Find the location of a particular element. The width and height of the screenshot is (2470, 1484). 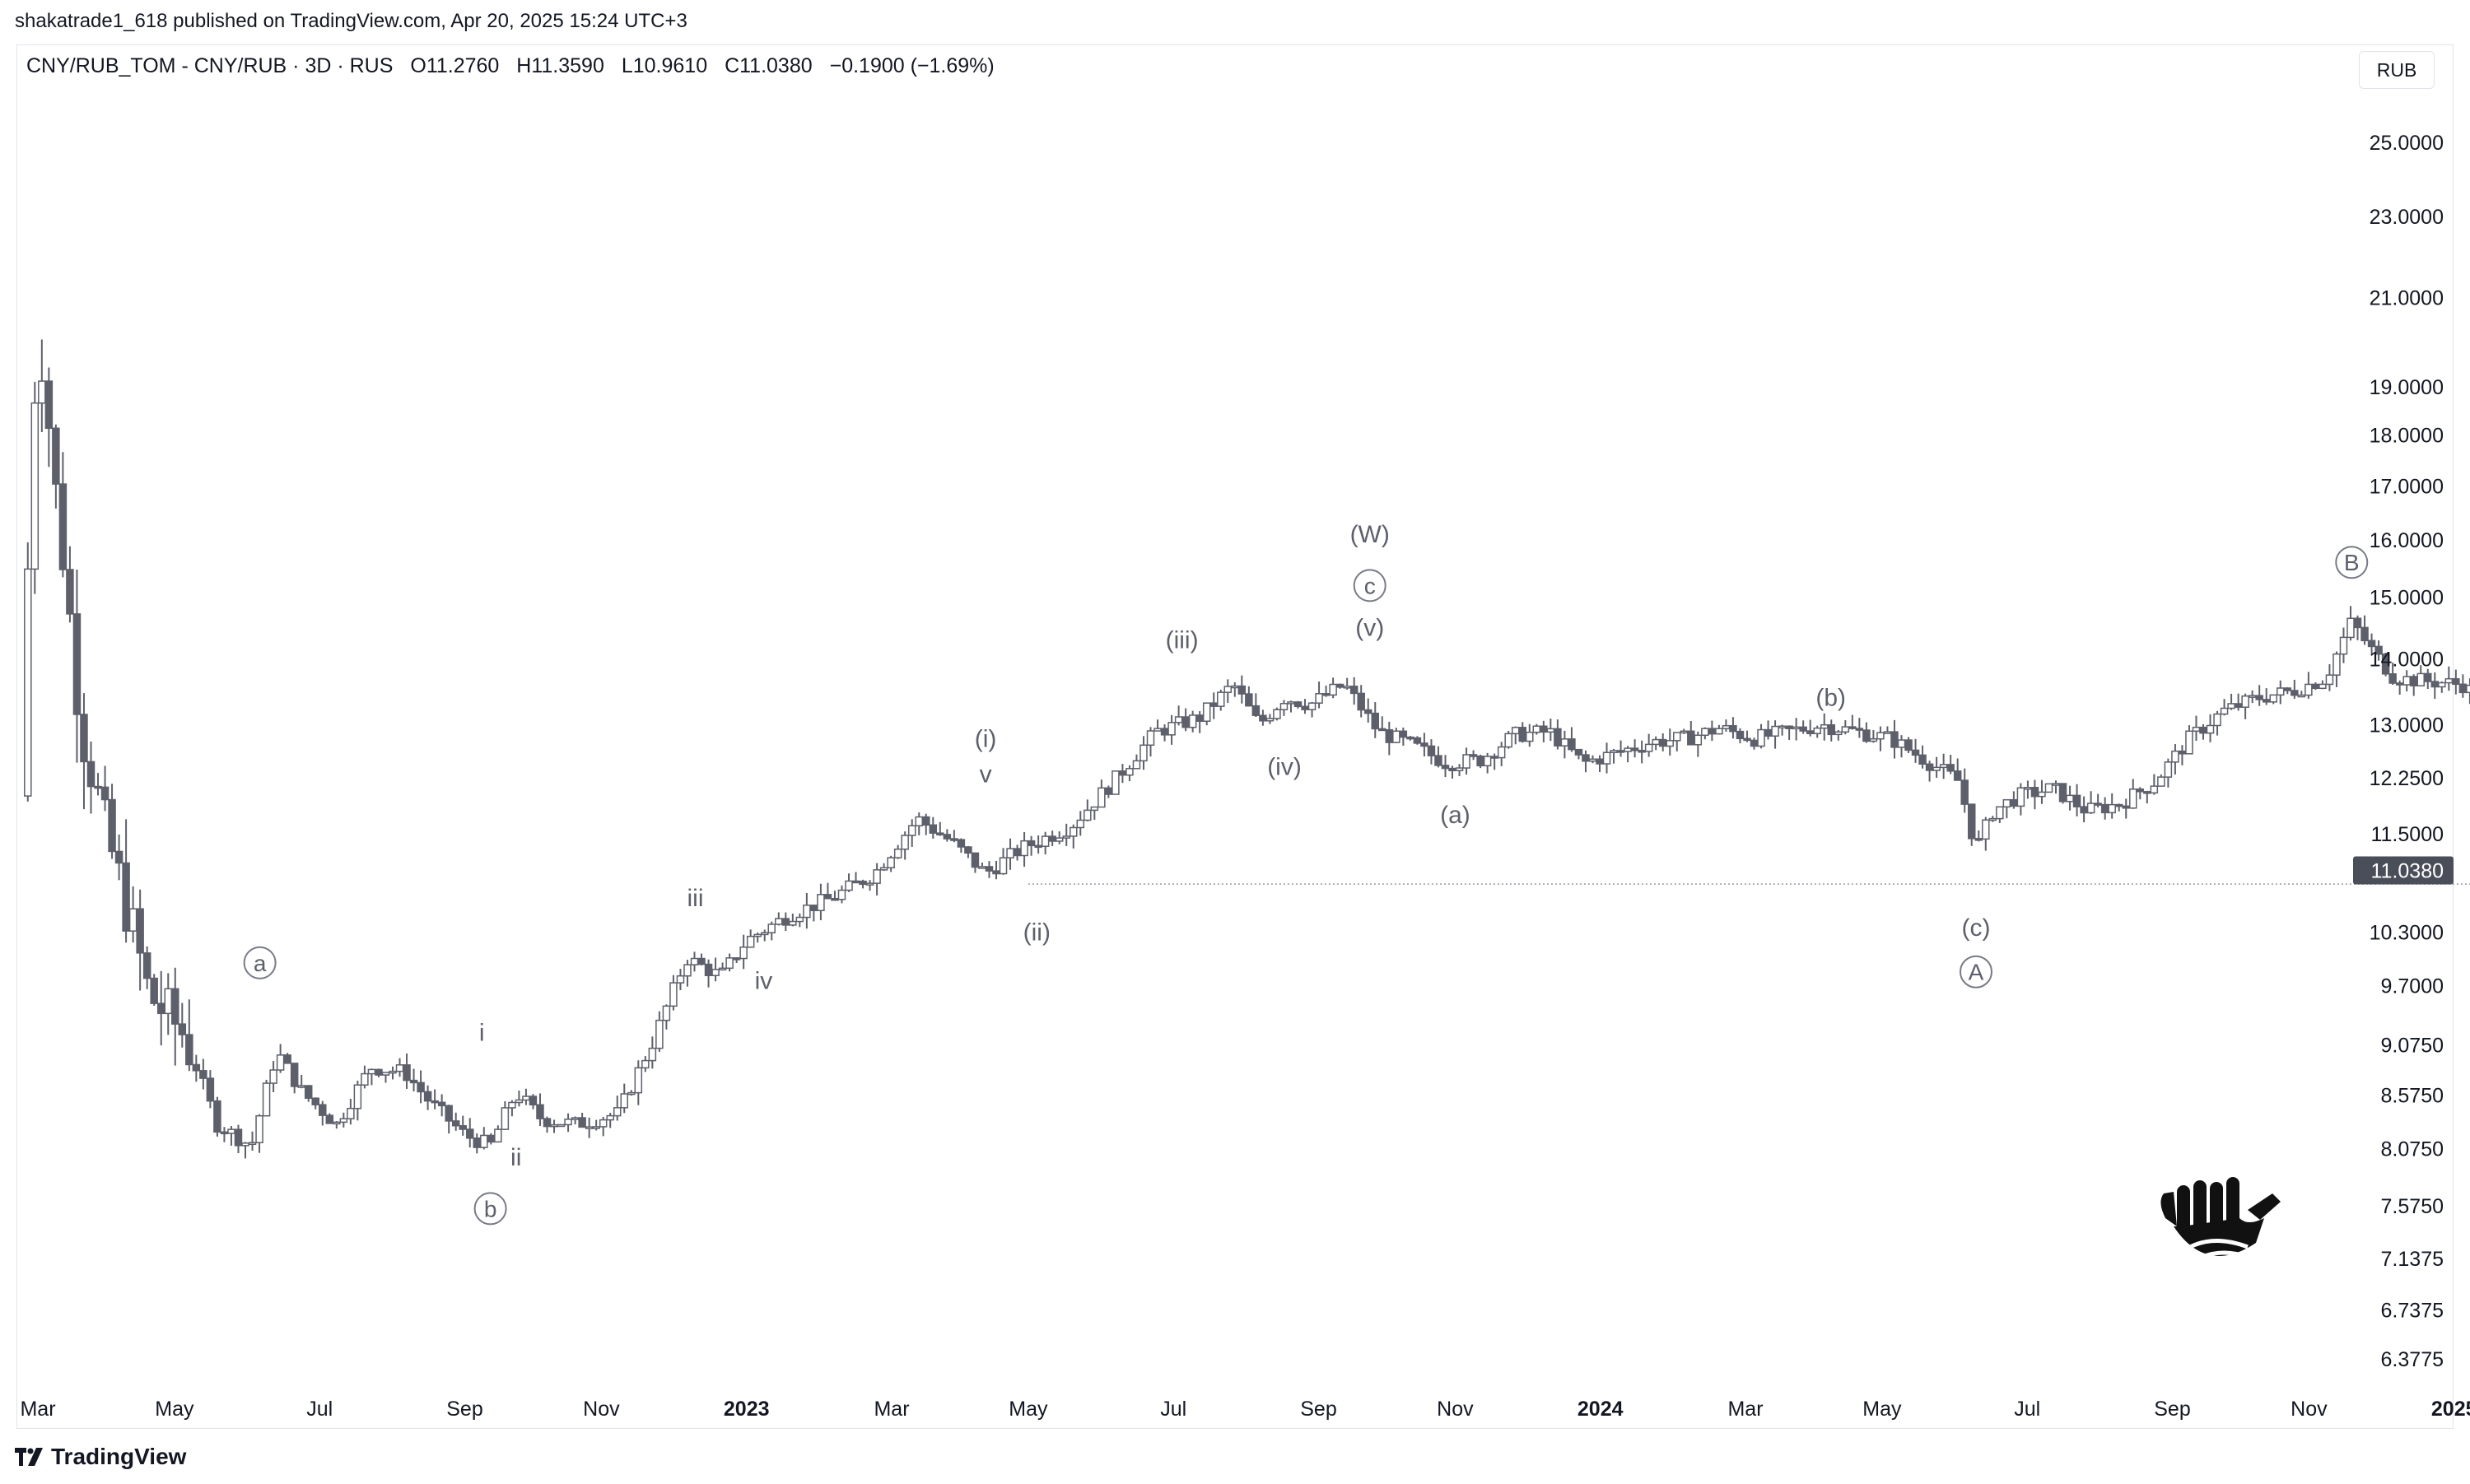

y-tick-12: 10.3000 is located at coordinates (2407, 932).